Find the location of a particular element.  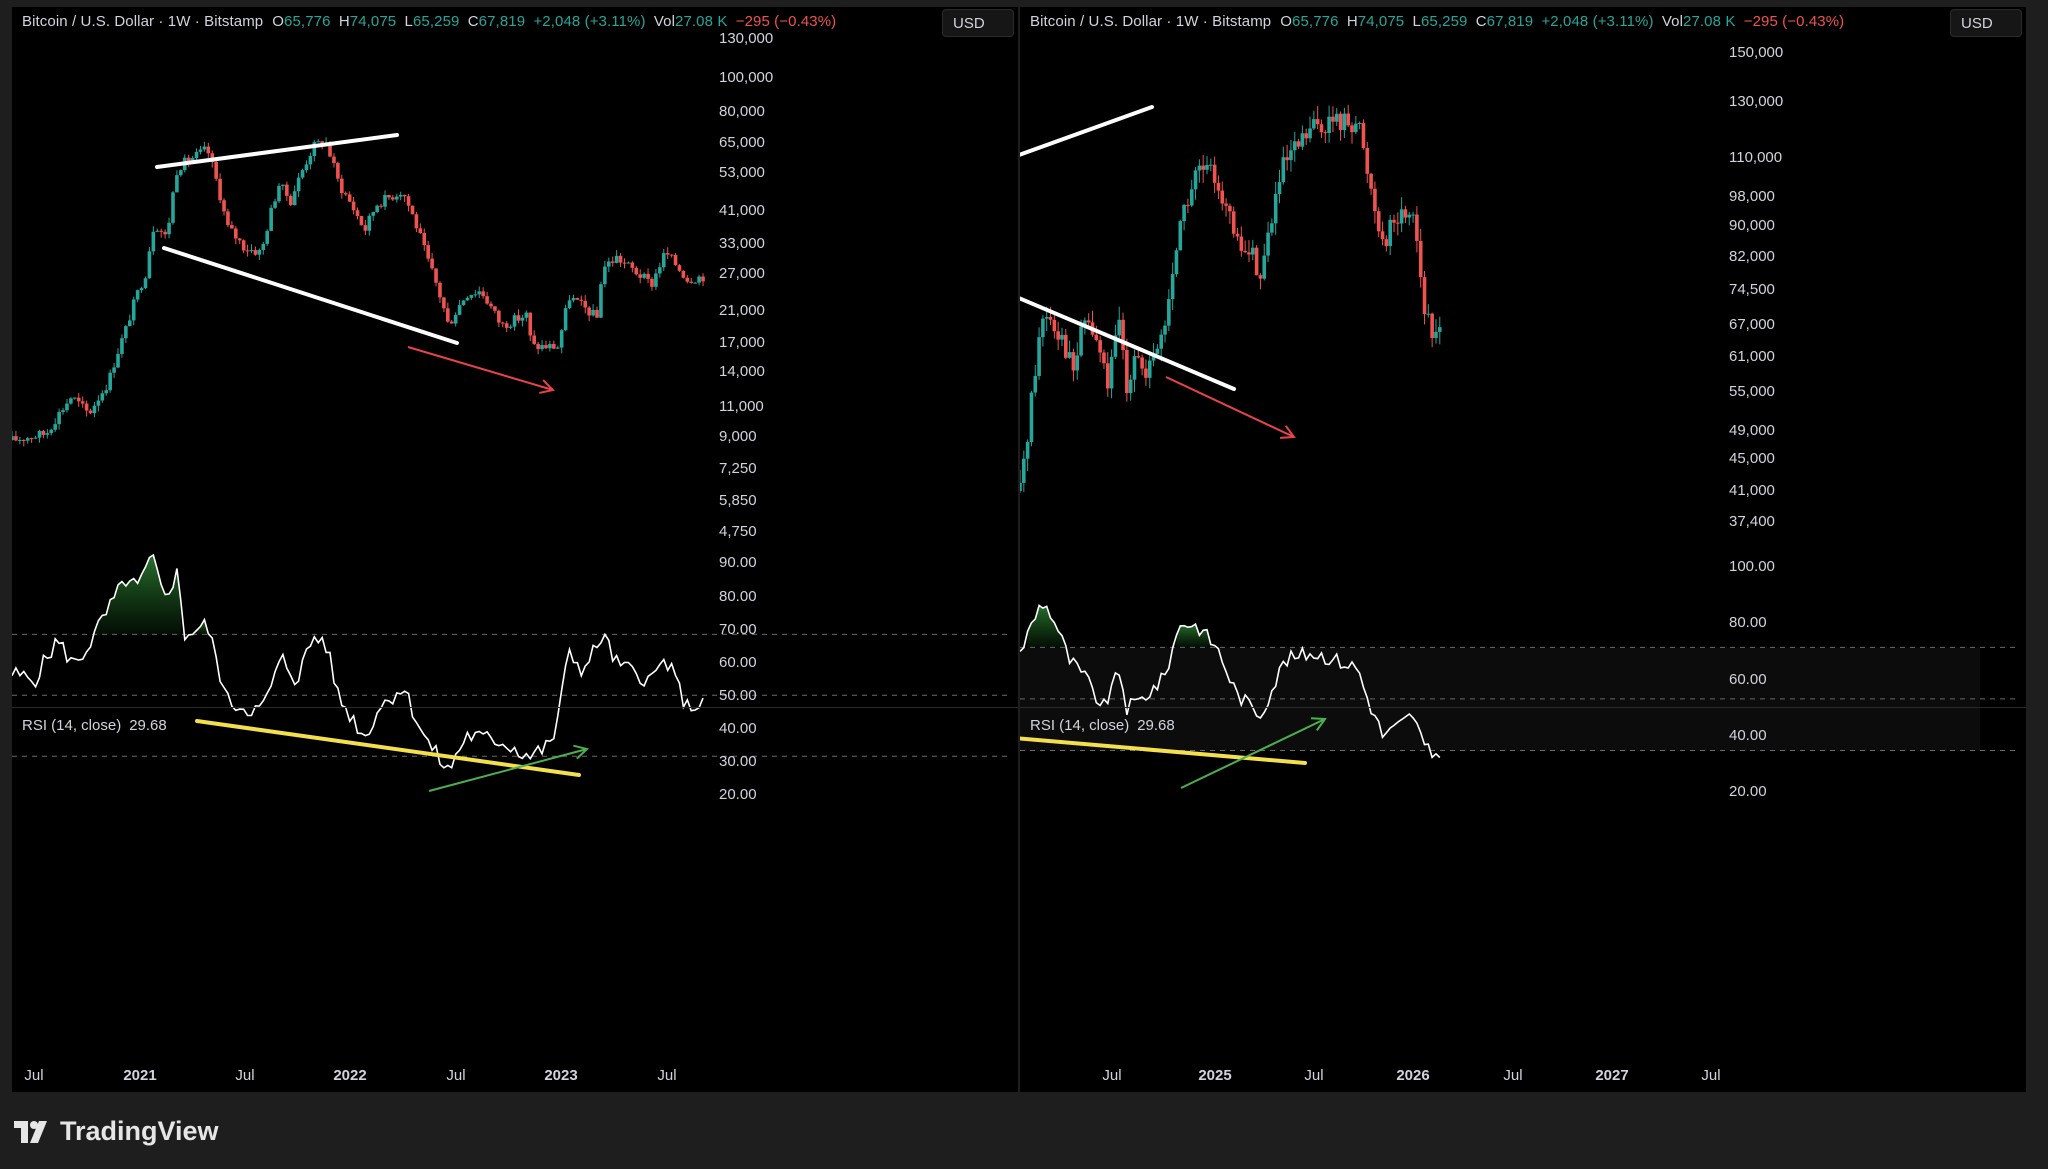

open-label: O is located at coordinates (278, 21).